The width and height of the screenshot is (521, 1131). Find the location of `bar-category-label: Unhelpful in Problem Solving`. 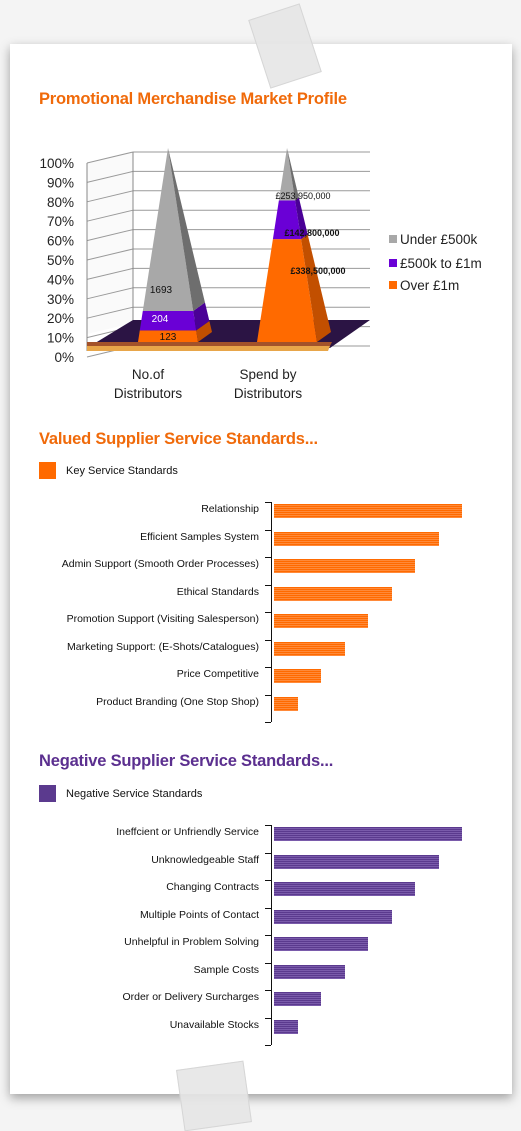

bar-category-label: Unhelpful in Problem Solving is located at coordinates (191, 942).